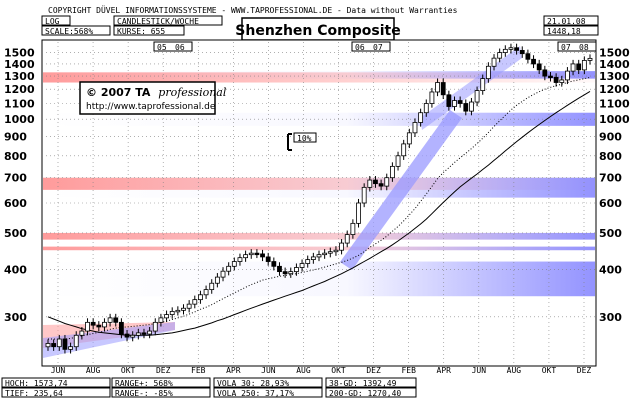 This screenshot has width=640, height=400. Describe the element at coordinates (15, 203) in the screenshot. I see `y-tick-label-left: 600` at that location.